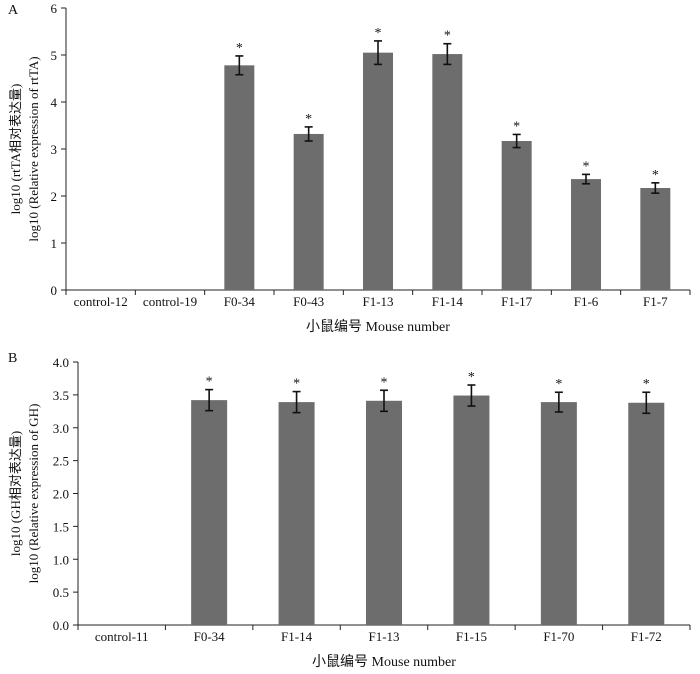 The image size is (700, 674). What do you see at coordinates (61, 428) in the screenshot?
I see `y-tick-label: 3.0` at bounding box center [61, 428].